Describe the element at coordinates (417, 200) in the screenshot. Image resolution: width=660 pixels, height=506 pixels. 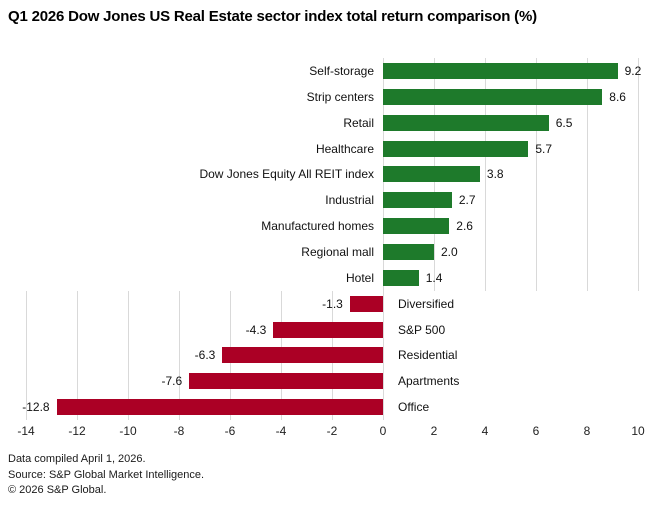
I see `bar-industrial` at that location.